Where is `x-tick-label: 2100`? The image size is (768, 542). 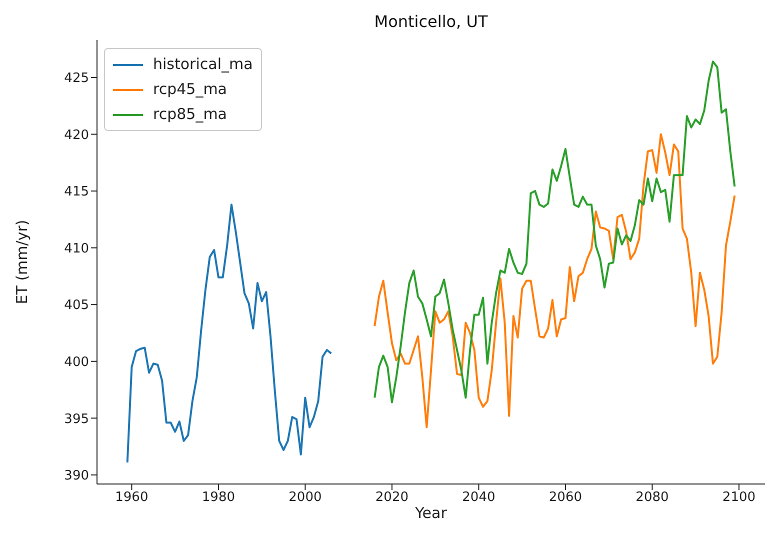 x-tick-label: 2100 is located at coordinates (739, 498).